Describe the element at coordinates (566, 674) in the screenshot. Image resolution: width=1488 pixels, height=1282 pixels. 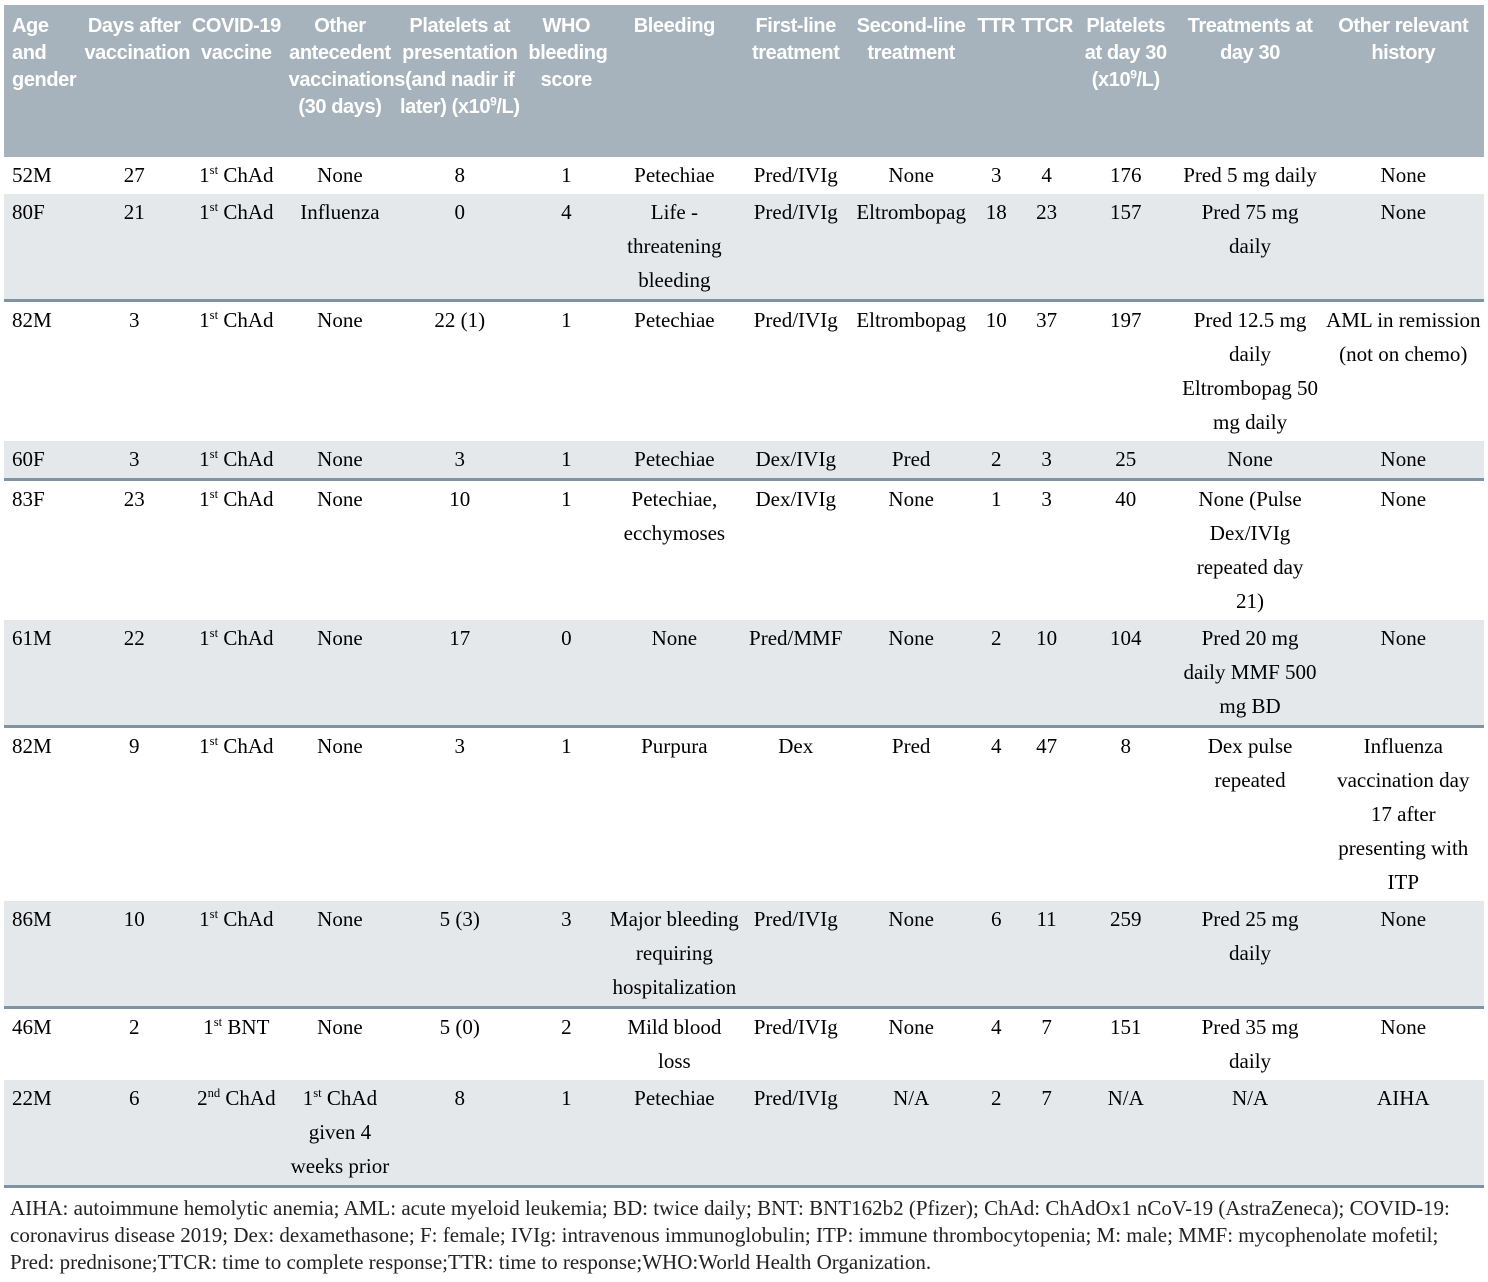
I see `cell-who-bleeding-score: 0` at that location.